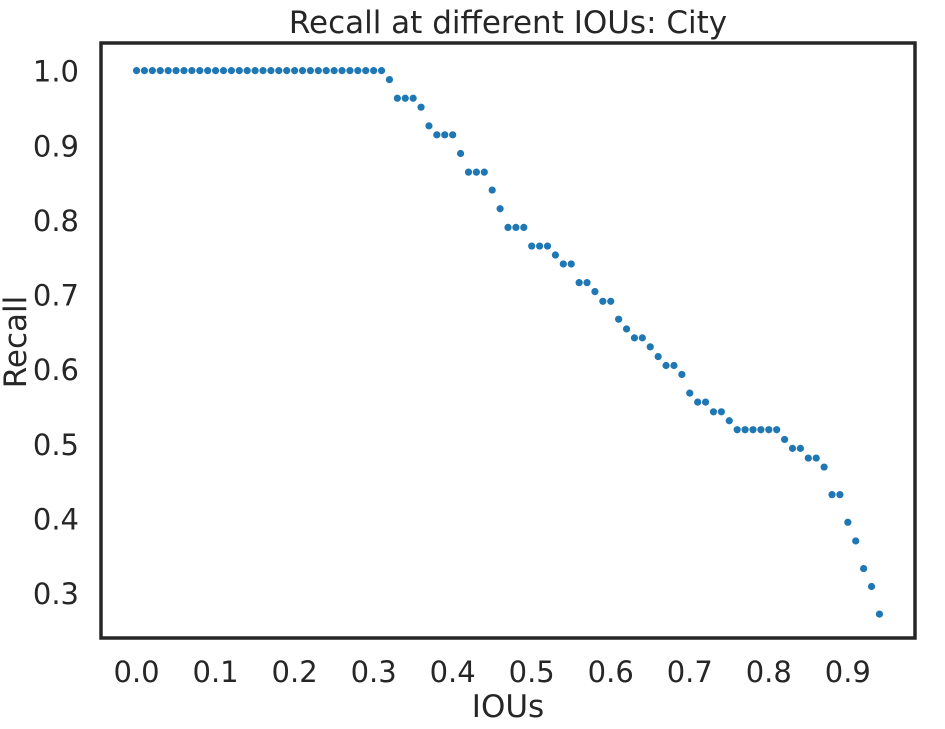 This screenshot has height=729, width=945. I want to click on y-tick-label: 1.0, so click(56, 72).